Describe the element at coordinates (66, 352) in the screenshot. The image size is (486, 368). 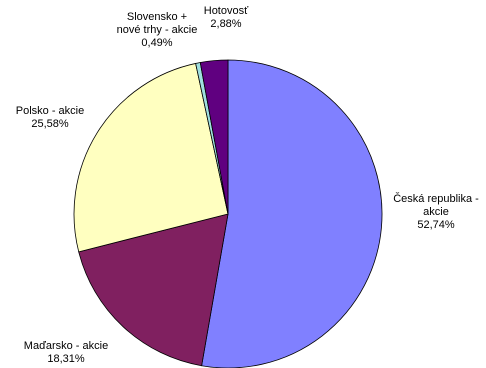
I see `slice-label-madarsko: Maďarsko - akcie 18,31%` at that location.